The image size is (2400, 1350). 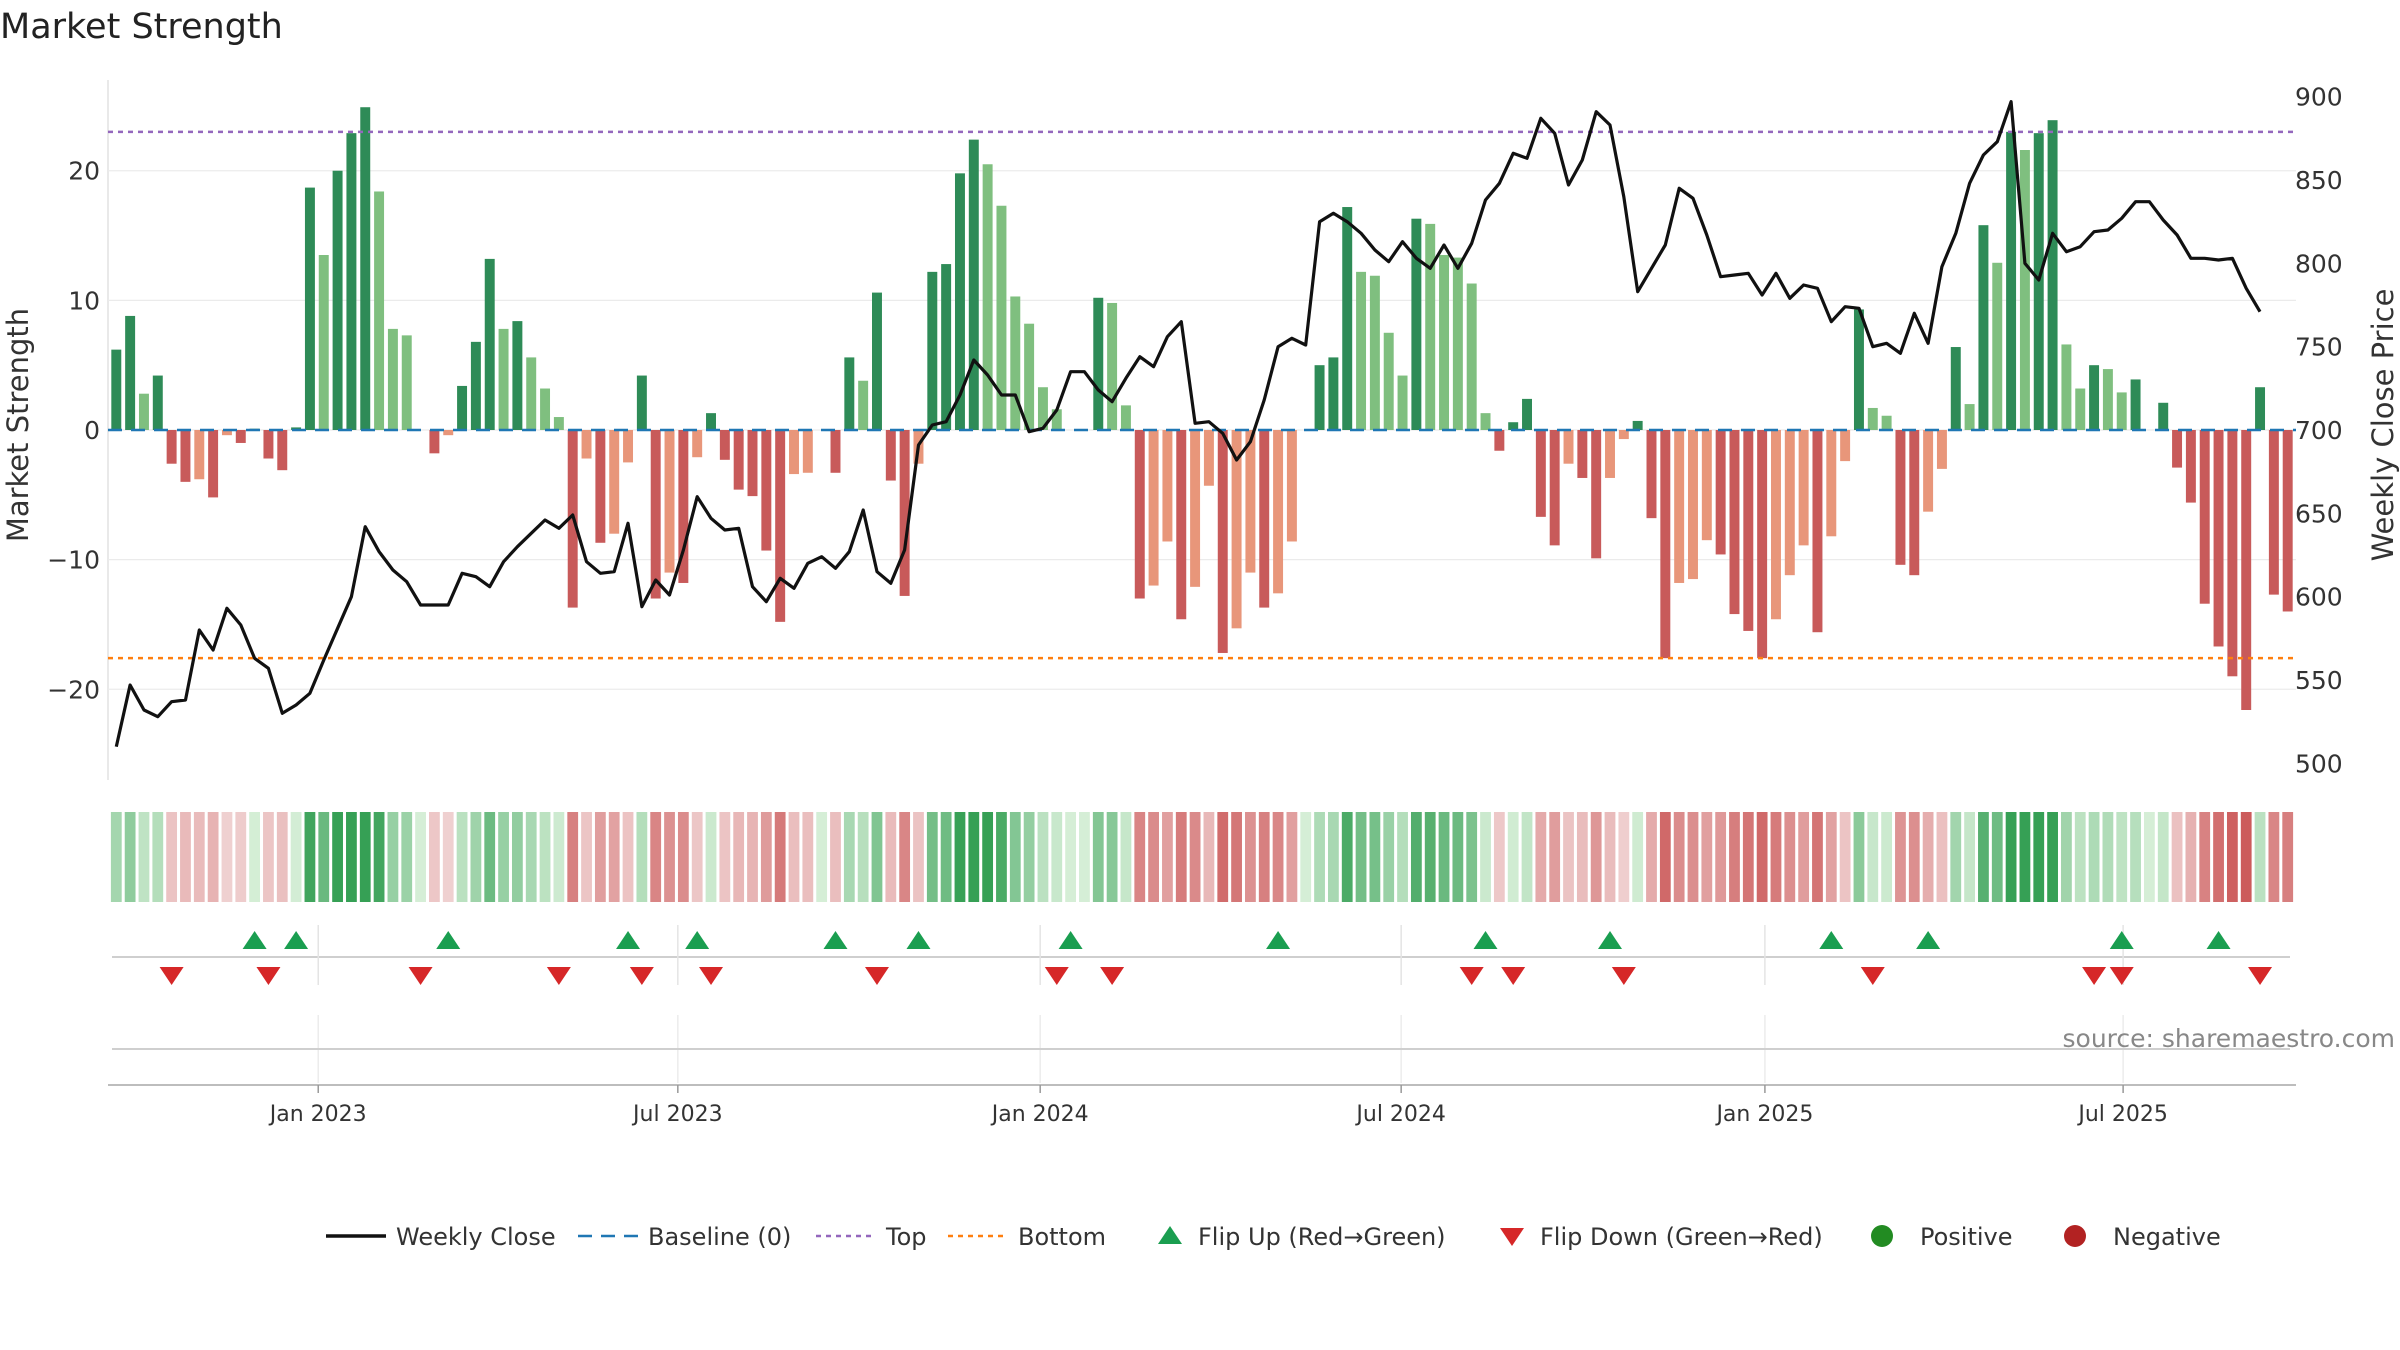 I want to click on legend-label: Positive, so click(x=1966, y=1237).